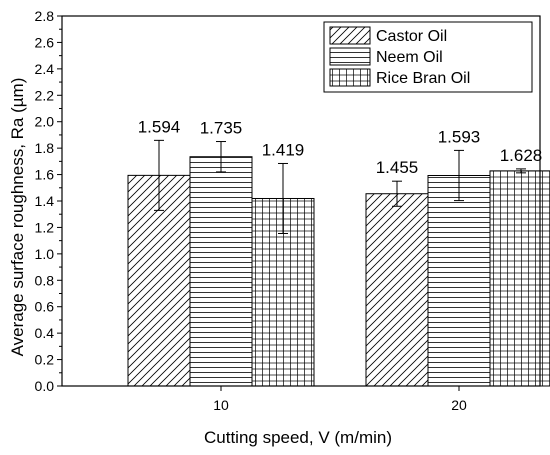  Describe the element at coordinates (423, 78) in the screenshot. I see `legend-label: Rice Bran Oil` at that location.